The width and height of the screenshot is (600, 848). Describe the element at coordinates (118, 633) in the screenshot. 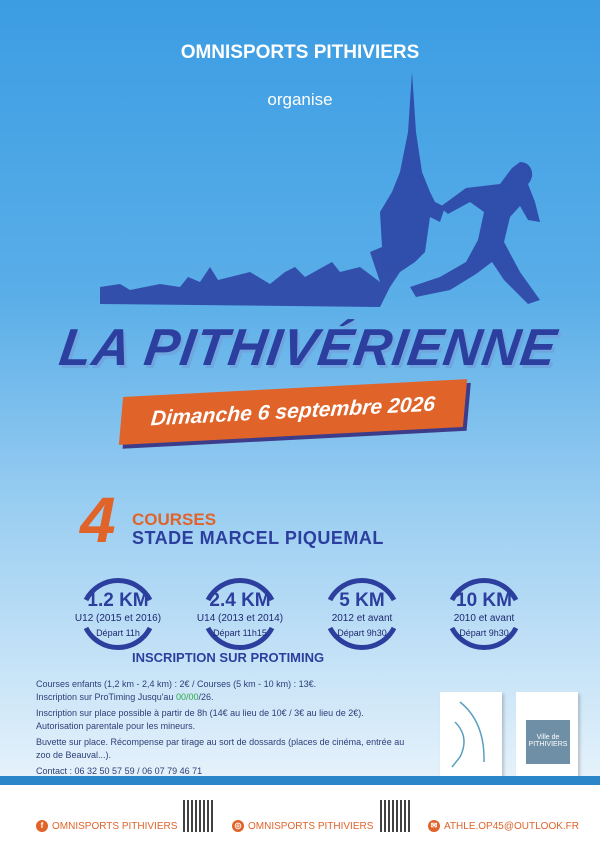

I see `race-start: Départ 11h` at that location.